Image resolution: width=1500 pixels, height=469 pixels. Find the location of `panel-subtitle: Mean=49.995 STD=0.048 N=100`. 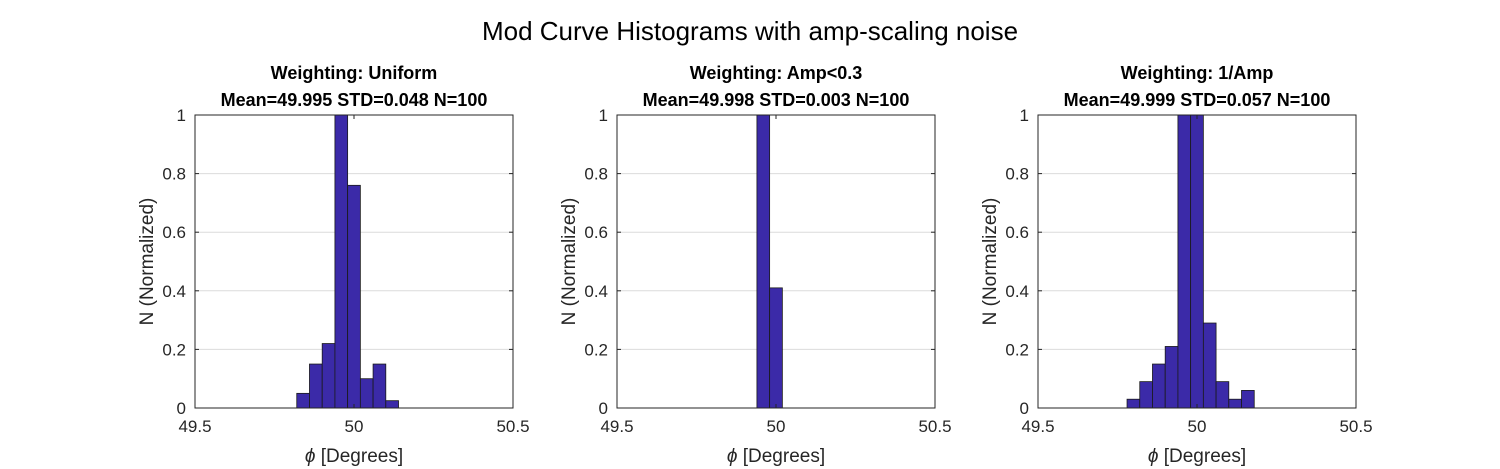

panel-subtitle: Mean=49.995 STD=0.048 N=100 is located at coordinates (354, 100).